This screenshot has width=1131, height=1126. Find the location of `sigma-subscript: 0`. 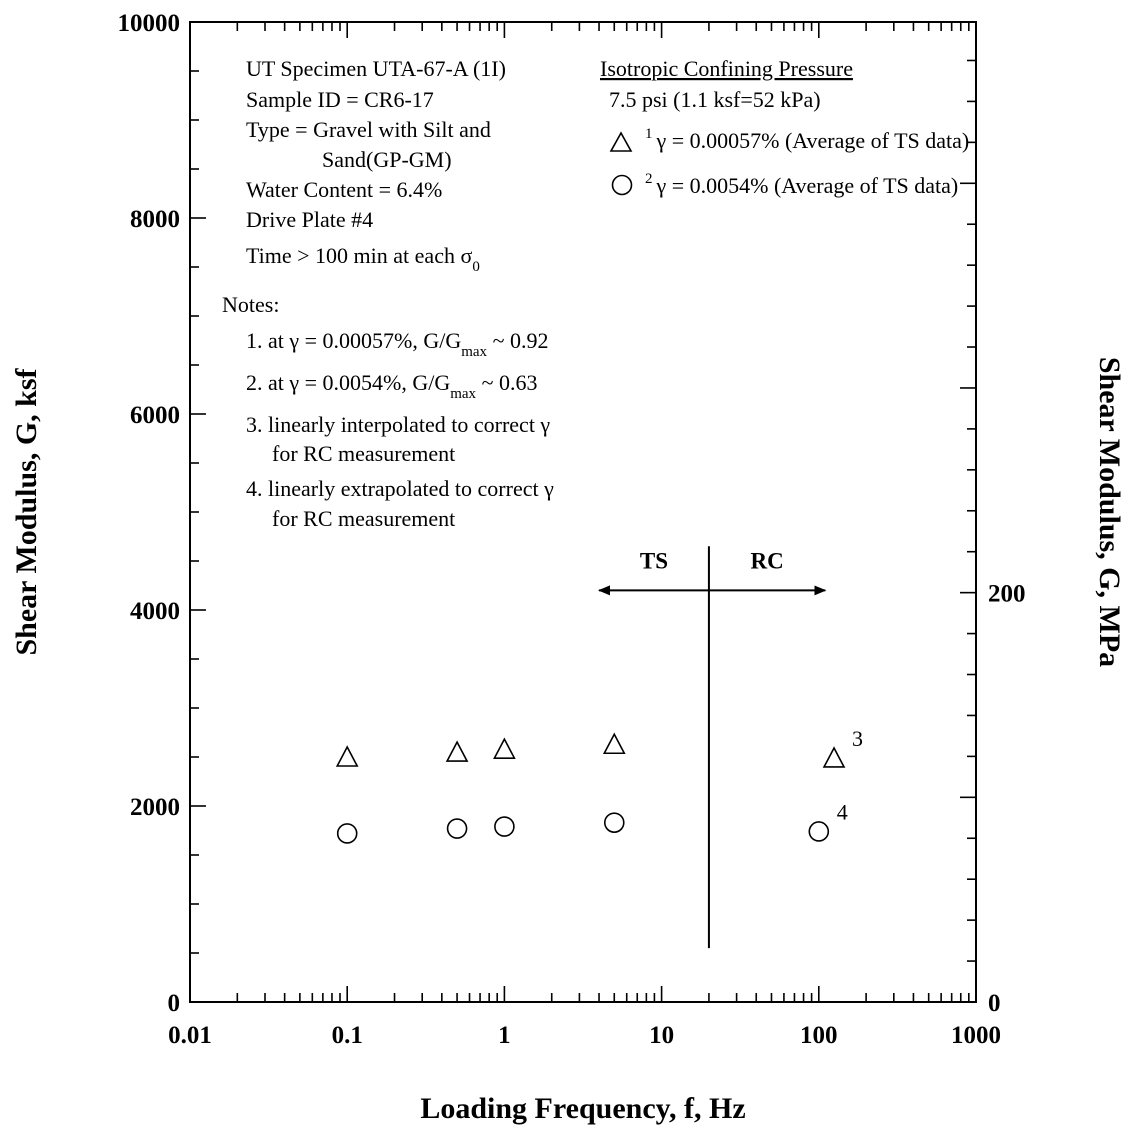

sigma-subscript: 0 is located at coordinates (476, 267).